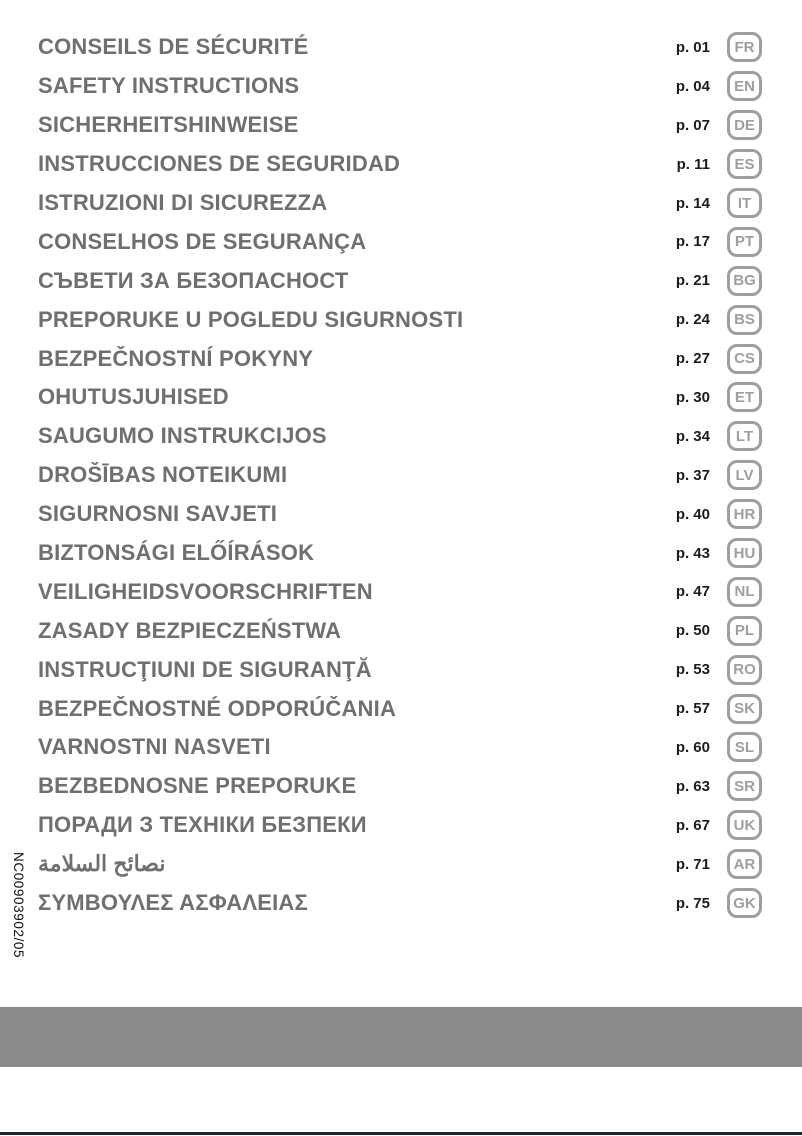 Image resolution: width=802 pixels, height=1136 pixels. What do you see at coordinates (744, 669) in the screenshot?
I see `language-badge: RO` at bounding box center [744, 669].